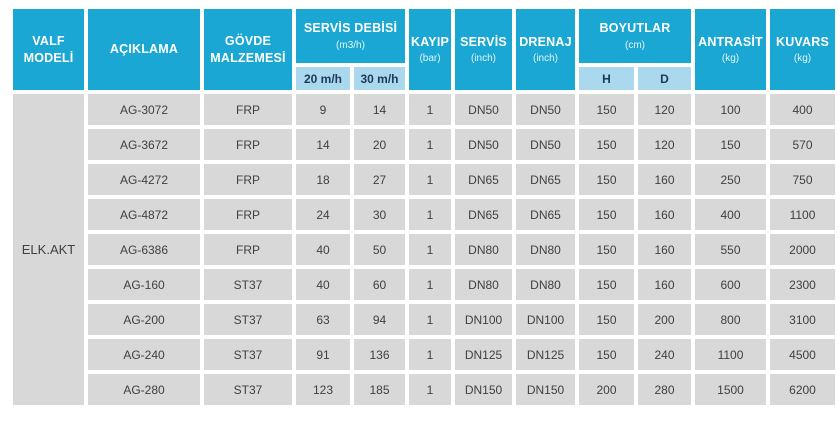  I want to click on cell-drenaj: DN150, so click(545, 389).